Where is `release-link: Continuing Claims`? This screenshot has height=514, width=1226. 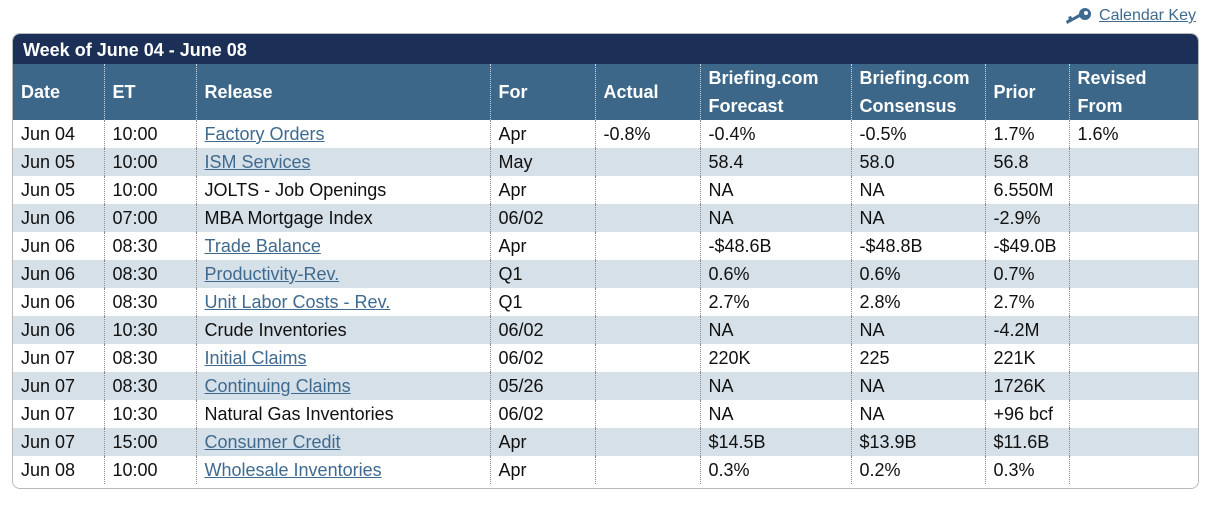 release-link: Continuing Claims is located at coordinates (277, 386).